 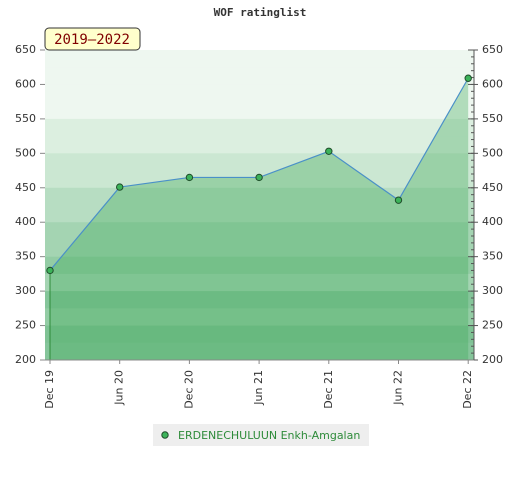 I want to click on y-tick-label: 300, so click(x=25, y=290).